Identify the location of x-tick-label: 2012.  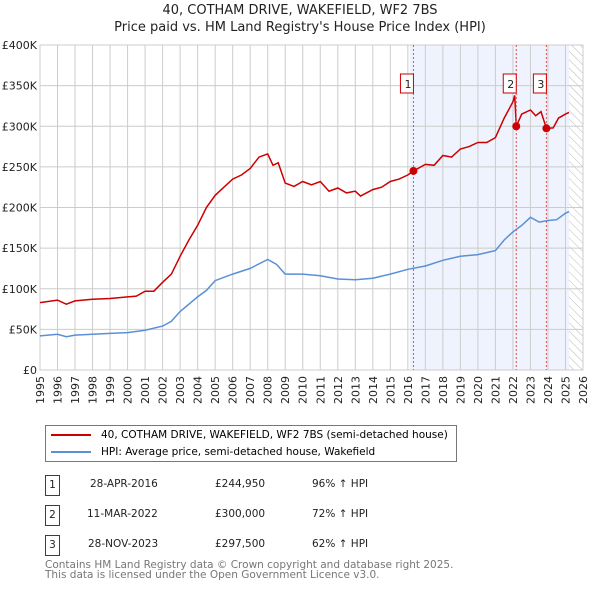
(338, 390).